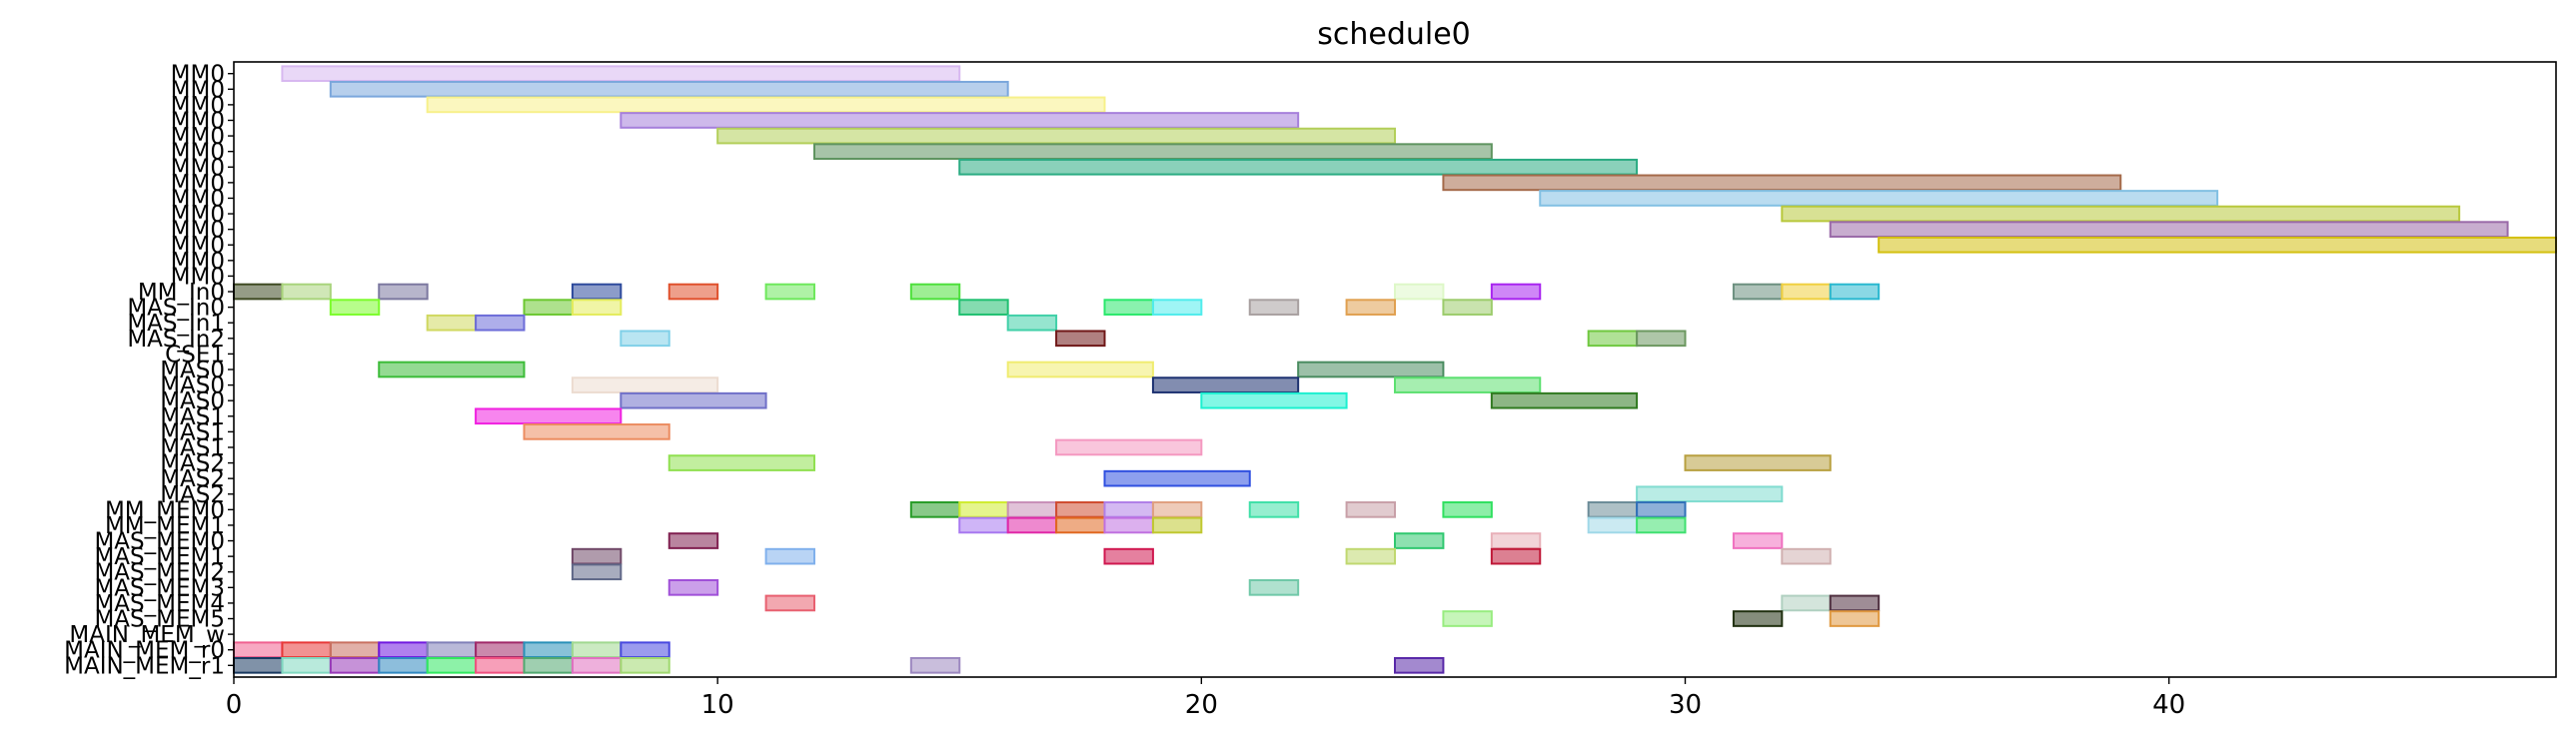 This screenshot has height=745, width=2576. What do you see at coordinates (144, 651) in the screenshot?
I see `y-tick-label: MAIN_MEM_r0` at bounding box center [144, 651].